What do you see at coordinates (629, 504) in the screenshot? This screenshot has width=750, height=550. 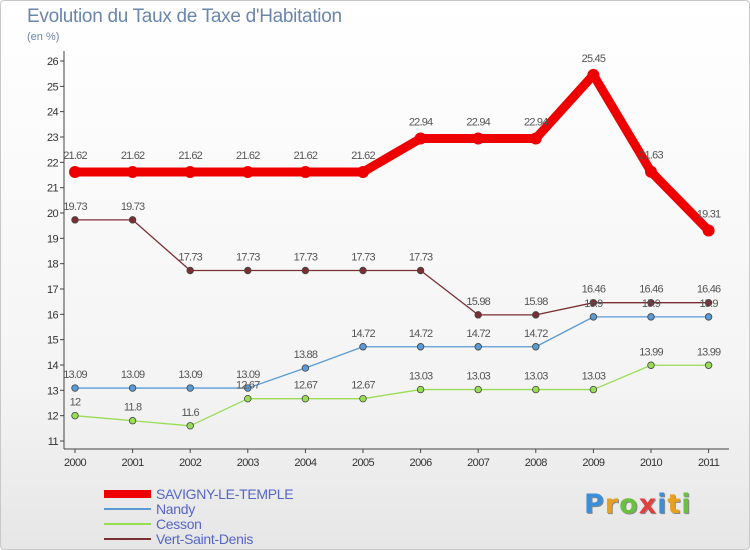 I see `logo-letter: o` at bounding box center [629, 504].